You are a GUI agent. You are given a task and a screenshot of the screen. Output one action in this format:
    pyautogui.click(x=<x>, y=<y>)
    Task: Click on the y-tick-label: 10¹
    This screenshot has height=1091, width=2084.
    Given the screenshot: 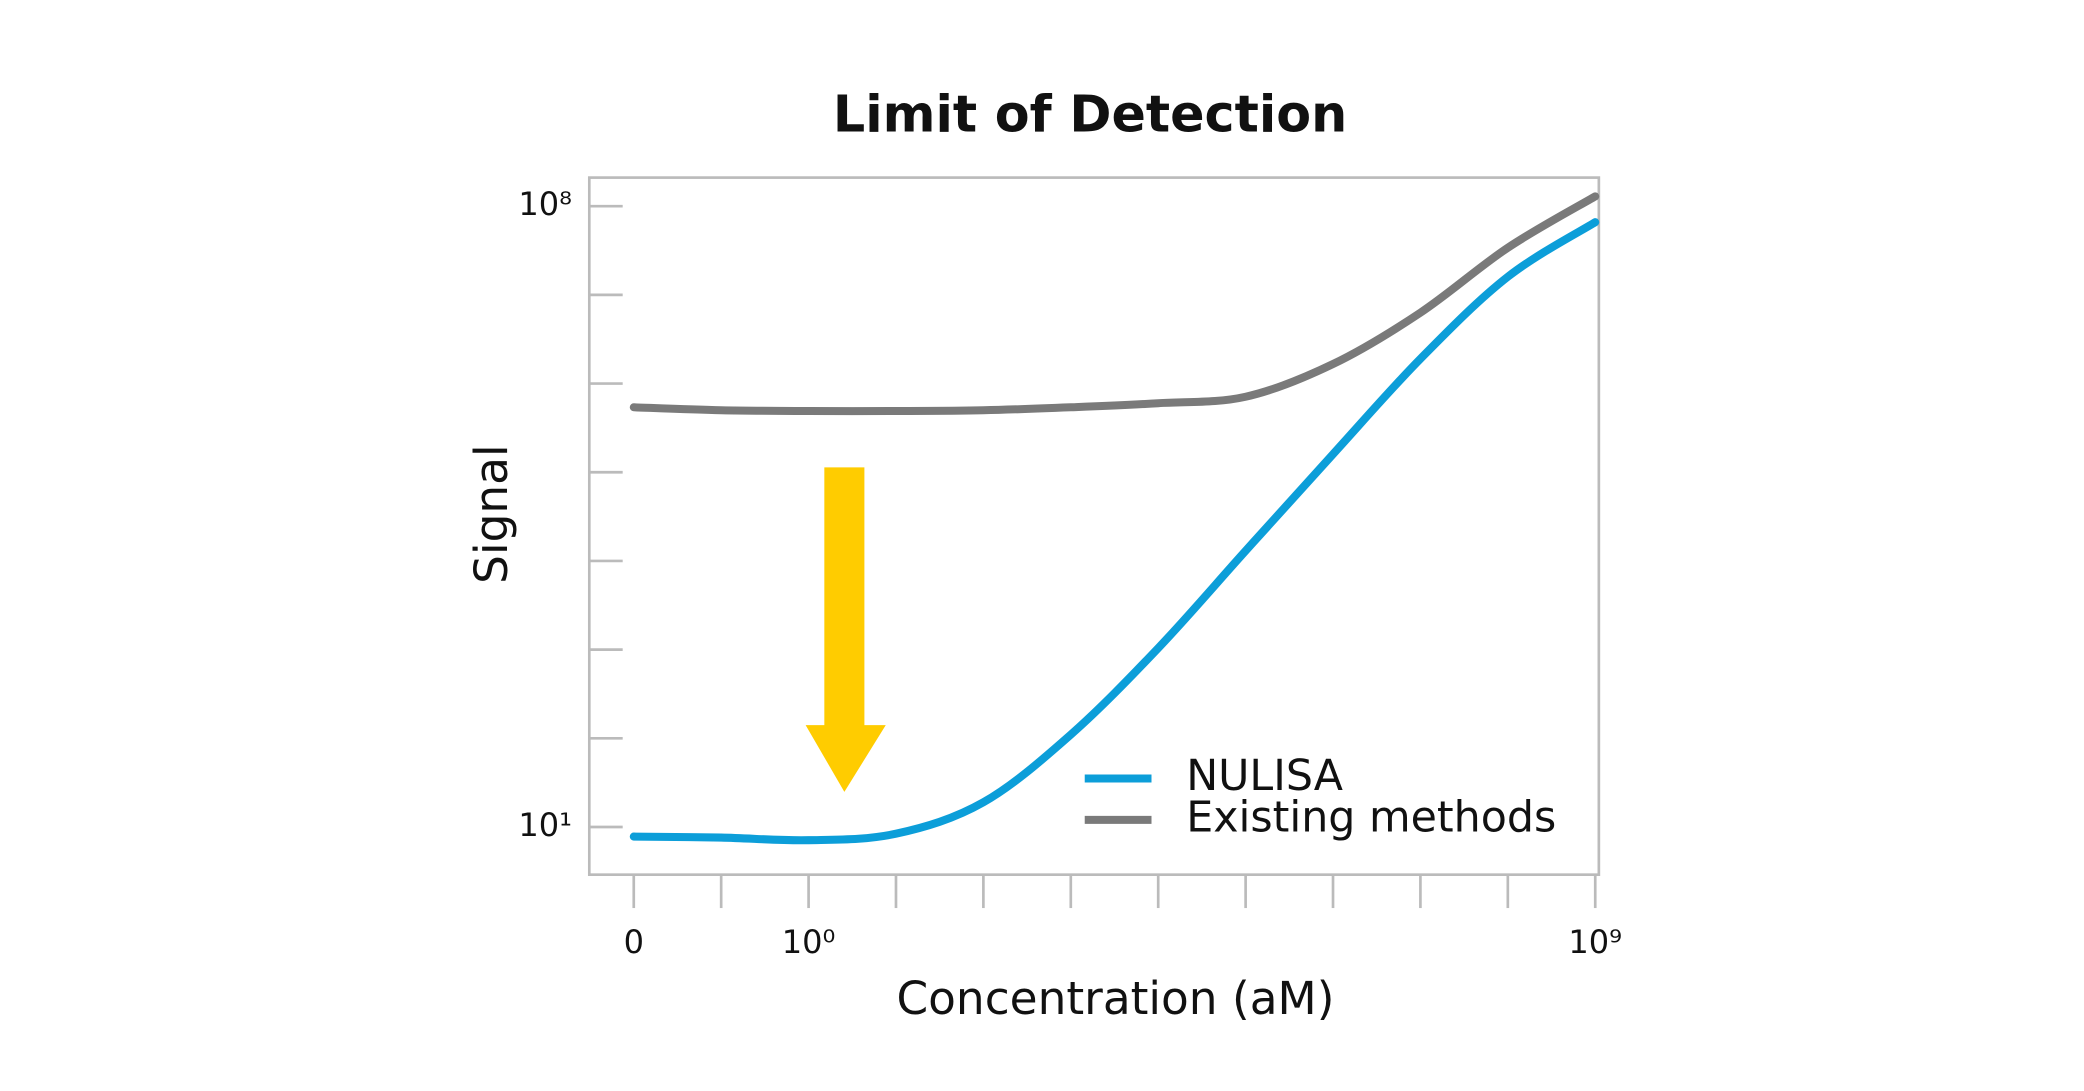 What is the action you would take?
    pyautogui.click(x=545, y=825)
    